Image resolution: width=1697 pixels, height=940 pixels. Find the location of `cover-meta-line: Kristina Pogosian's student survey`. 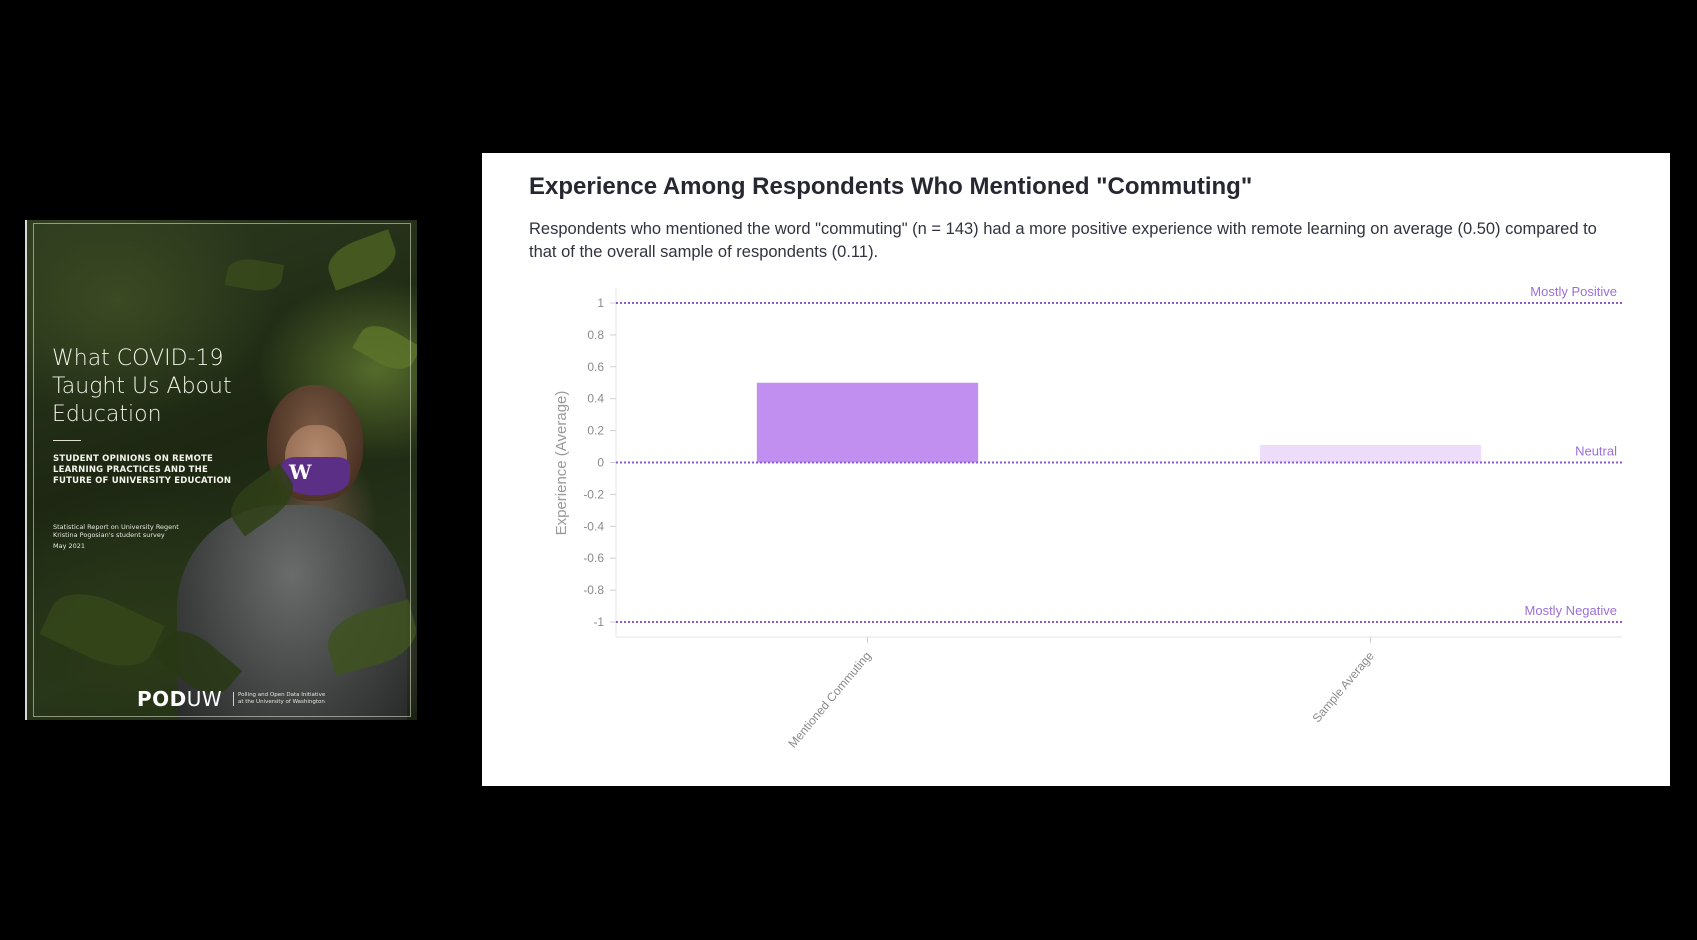

cover-meta-line: Kristina Pogosian's student survey is located at coordinates (109, 535).